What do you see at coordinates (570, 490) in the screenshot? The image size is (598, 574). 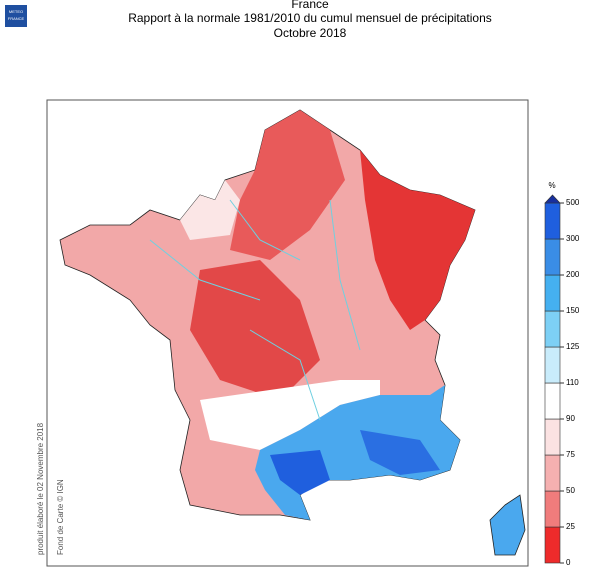 I see `legend-label: 50` at bounding box center [570, 490].